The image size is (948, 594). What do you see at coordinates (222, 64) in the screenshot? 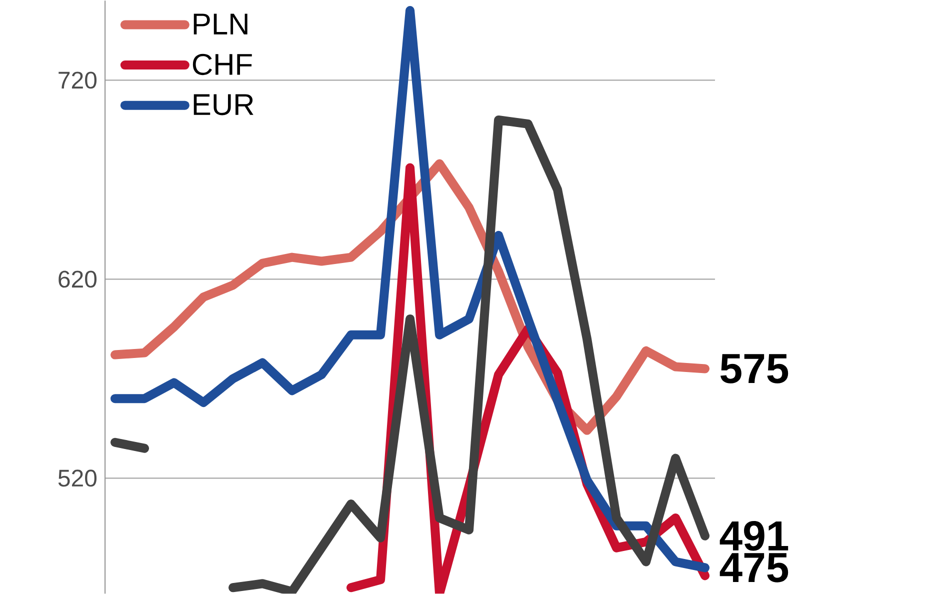
I see `legend-label: CHF` at bounding box center [222, 64].